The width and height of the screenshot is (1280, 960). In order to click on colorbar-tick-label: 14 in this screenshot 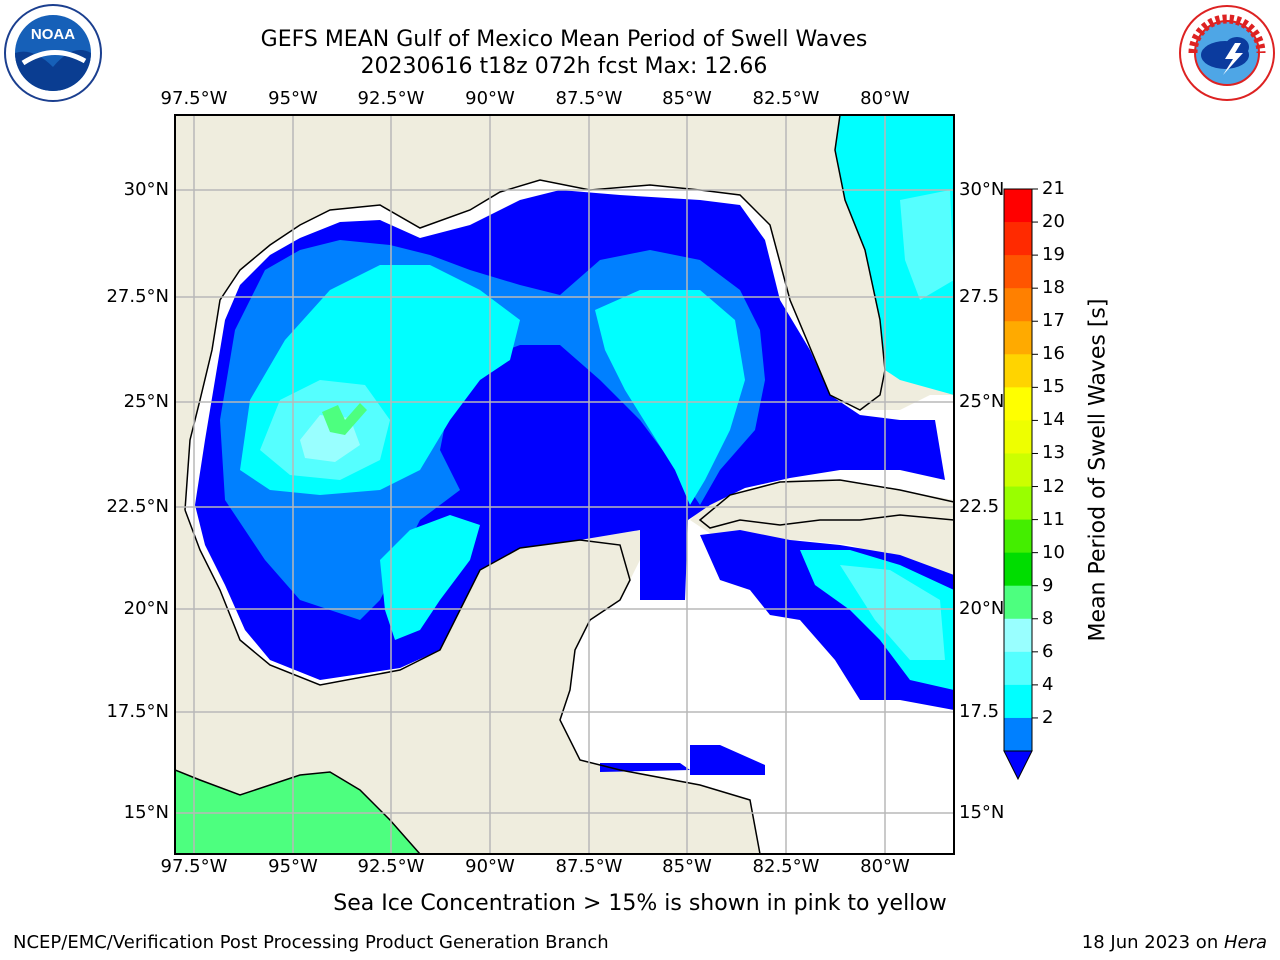, I will do `click(1053, 420)`.